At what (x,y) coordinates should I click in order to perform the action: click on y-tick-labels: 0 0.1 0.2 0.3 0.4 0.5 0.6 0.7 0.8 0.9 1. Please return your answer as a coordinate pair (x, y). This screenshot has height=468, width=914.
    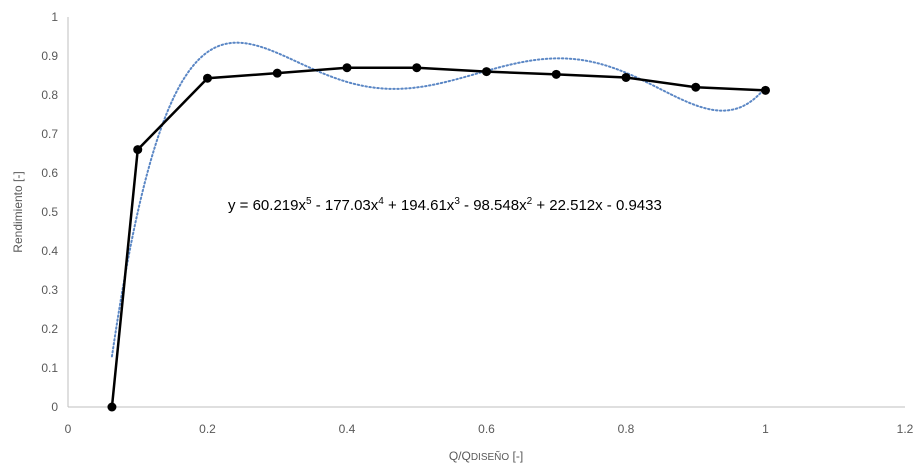
    Looking at the image, I should click on (49, 212).